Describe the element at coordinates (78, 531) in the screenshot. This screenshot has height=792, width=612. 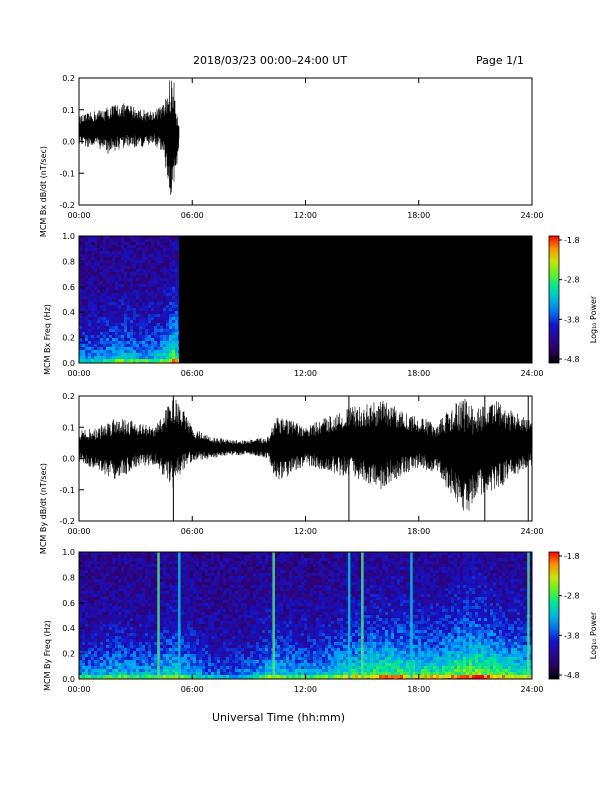
I see `x-tick-label: 00:00` at that location.